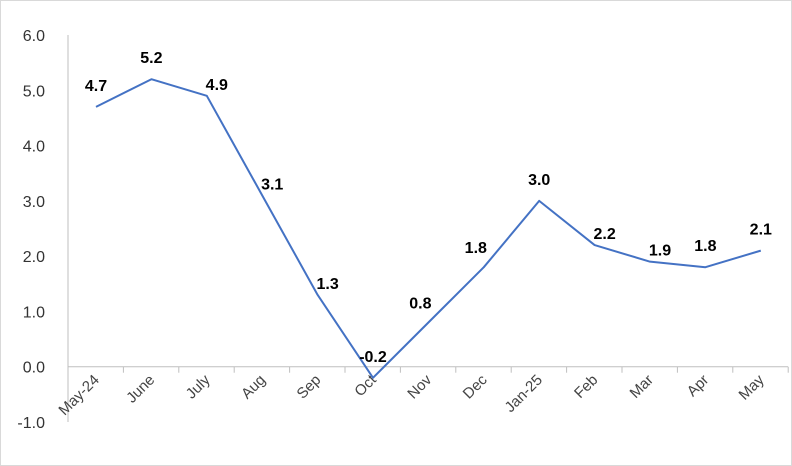 This screenshot has width=792, height=466. What do you see at coordinates (660, 251) in the screenshot?
I see `data-label: 1.9` at bounding box center [660, 251].